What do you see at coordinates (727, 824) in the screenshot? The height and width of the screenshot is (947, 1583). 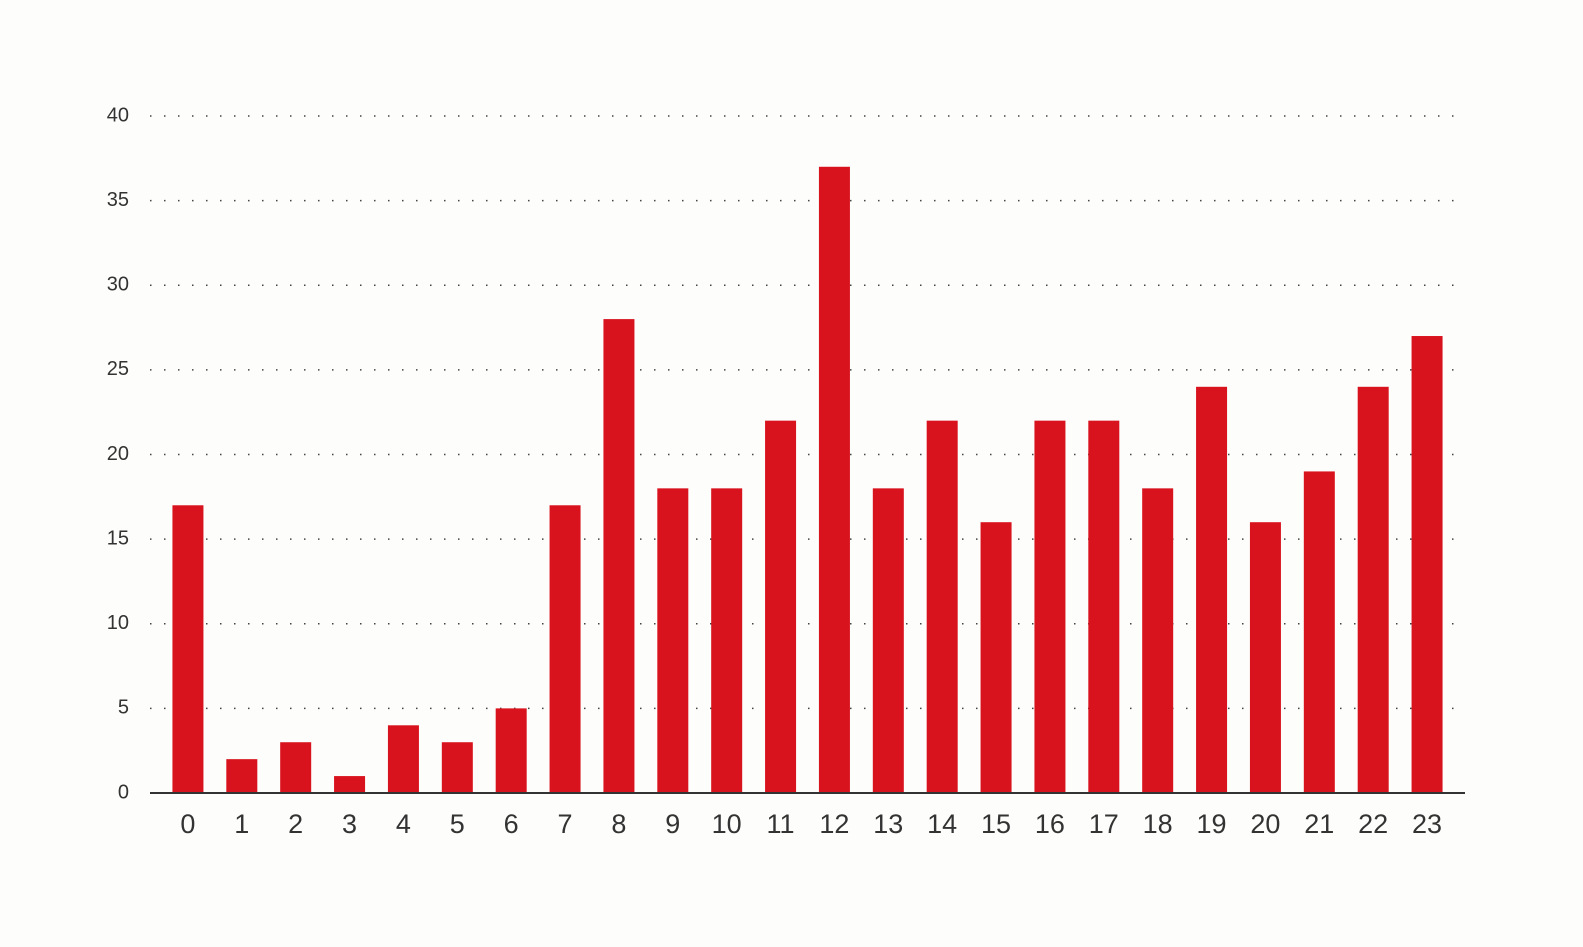 I see `x-tick-label: 10` at bounding box center [727, 824].